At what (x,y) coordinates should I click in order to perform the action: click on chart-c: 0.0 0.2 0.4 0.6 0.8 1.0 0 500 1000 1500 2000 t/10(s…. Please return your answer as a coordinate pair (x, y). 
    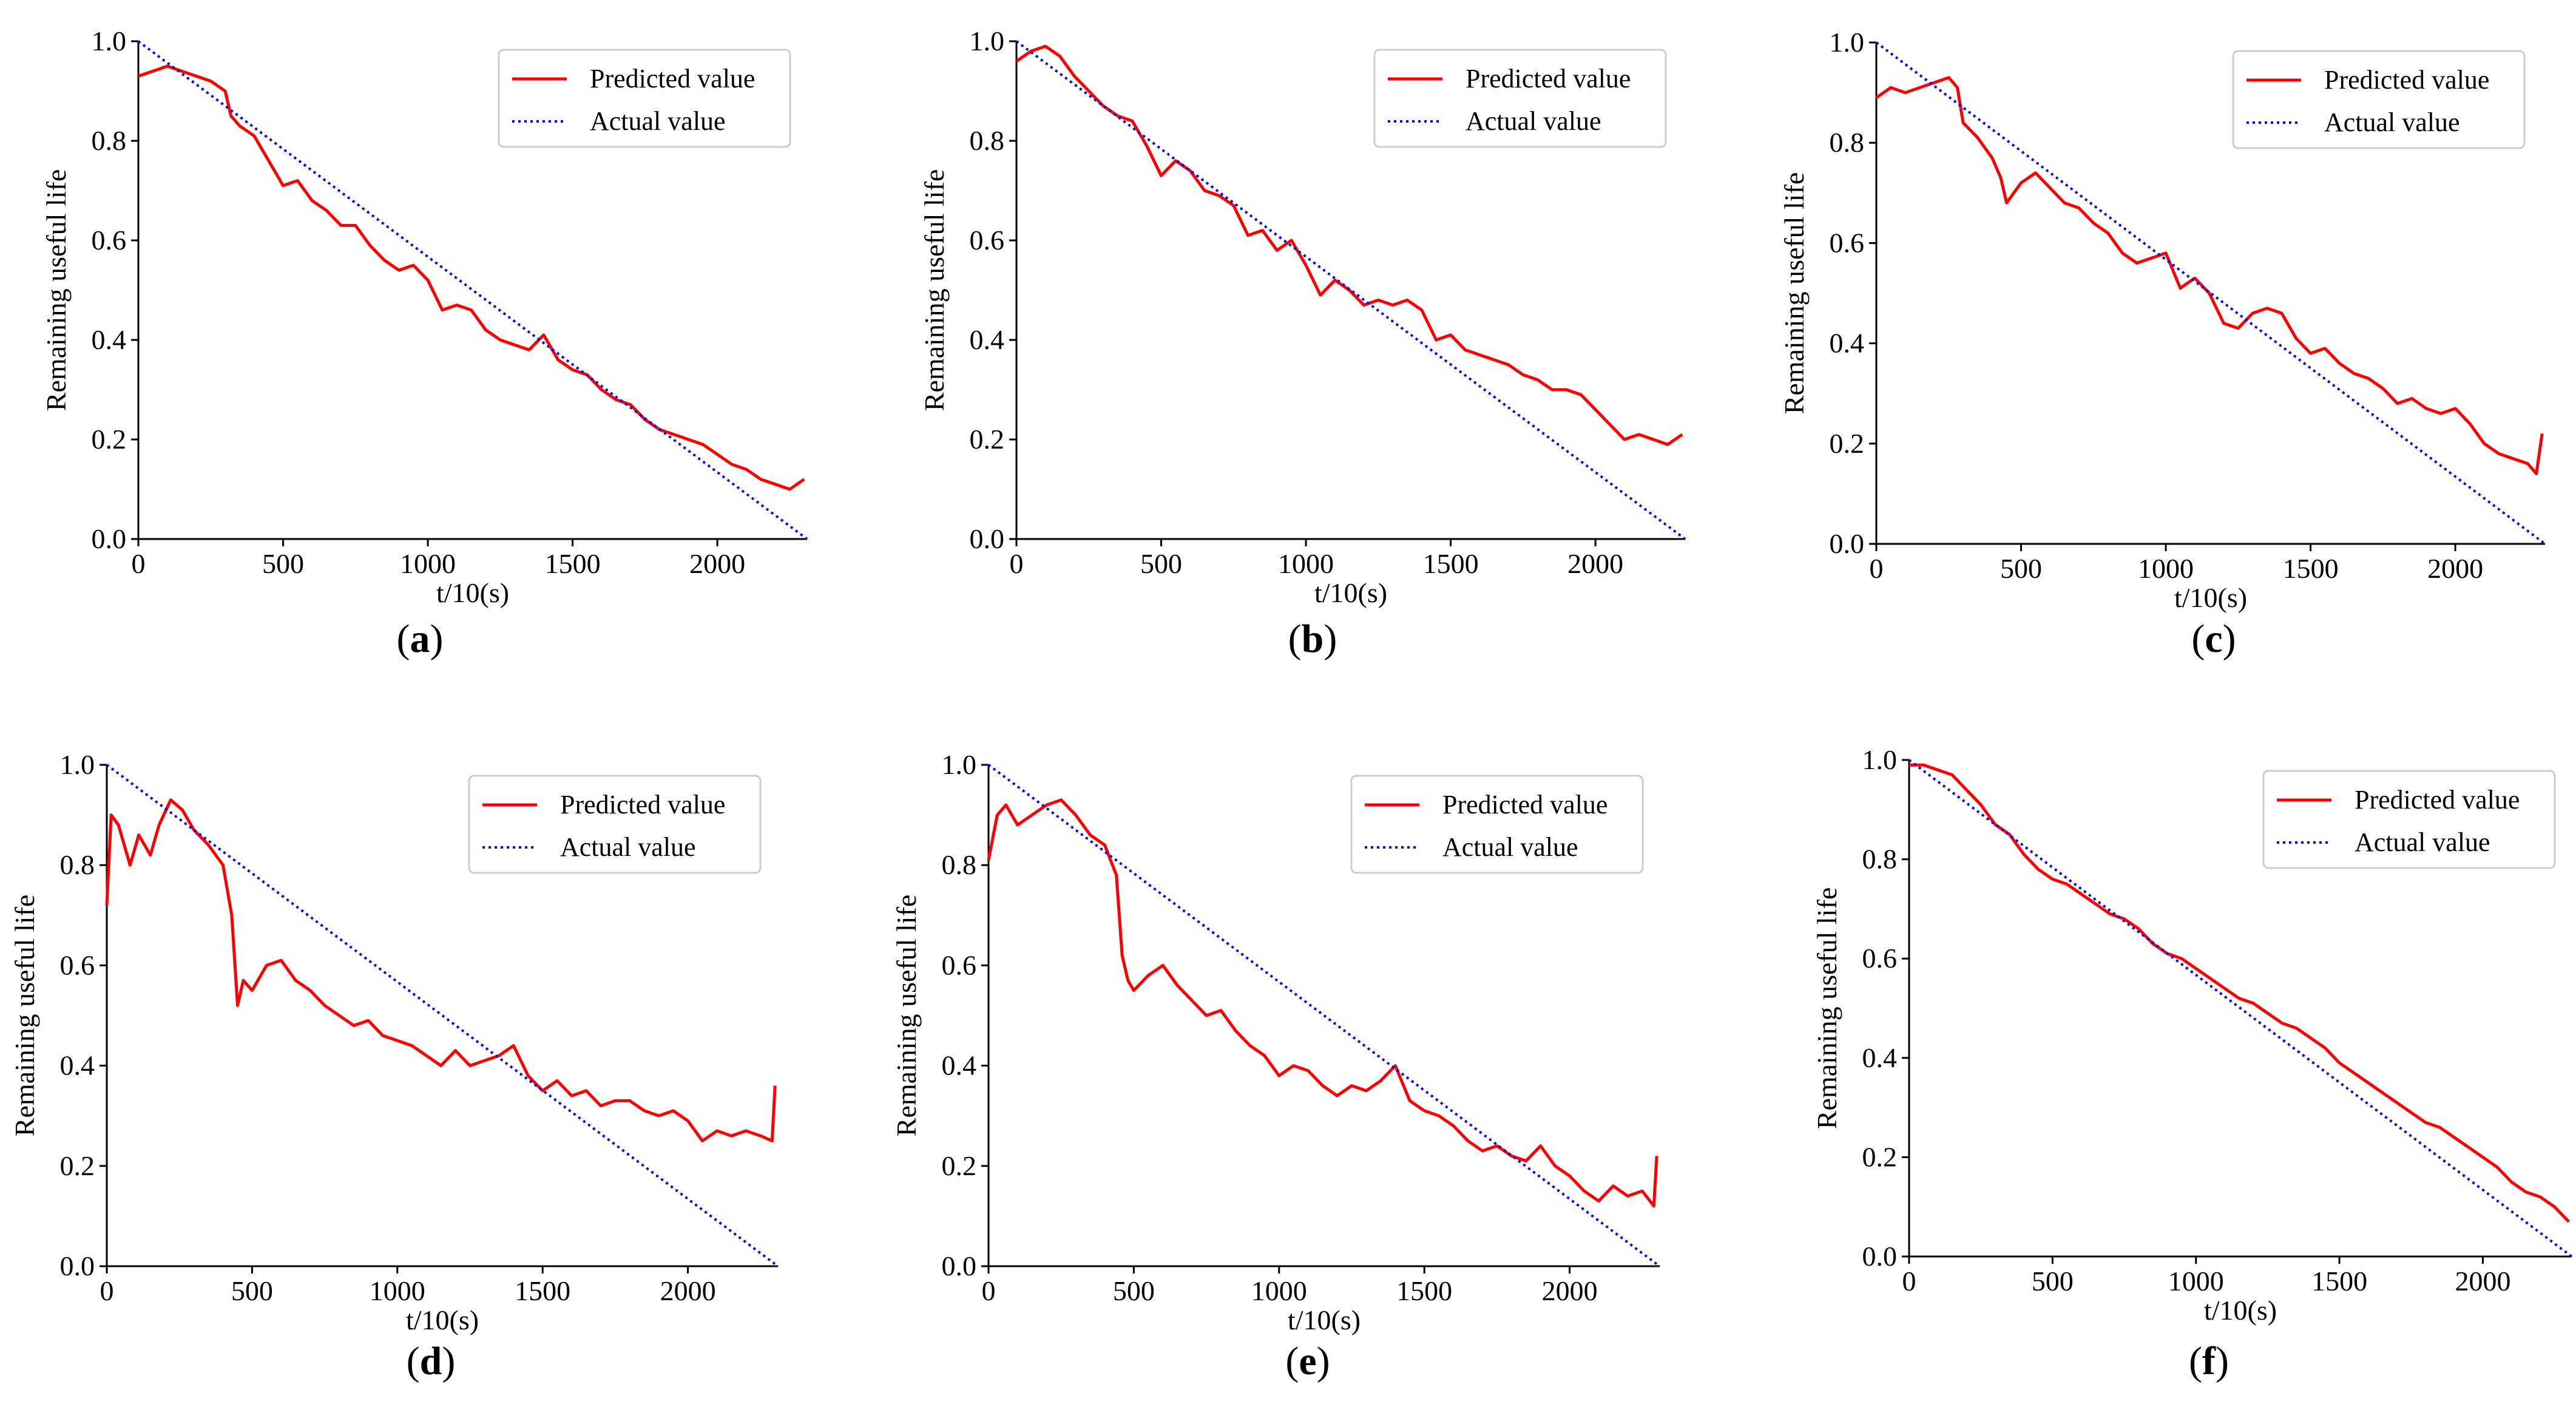
    Looking at the image, I should click on (2162, 320).